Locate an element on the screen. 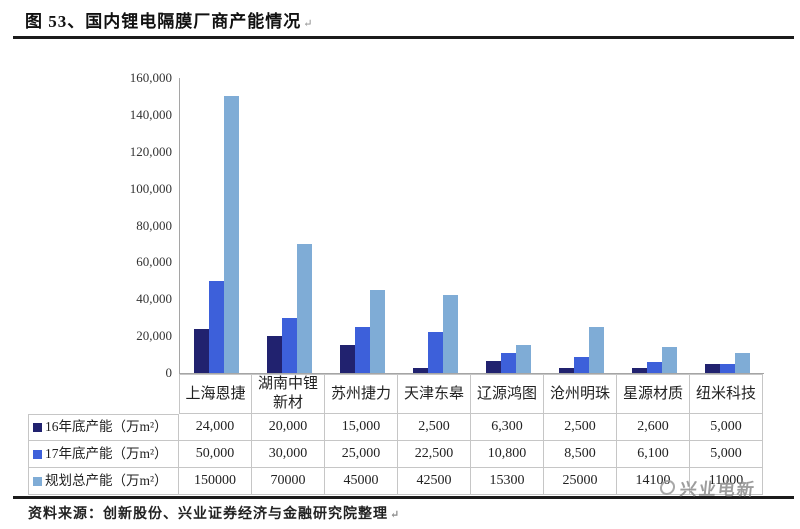  category-header: 辽源鸿图 is located at coordinates (507, 394).